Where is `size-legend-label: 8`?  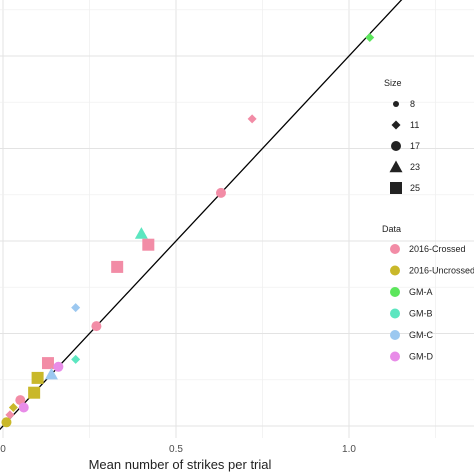 size-legend-label: 8 is located at coordinates (412, 104).